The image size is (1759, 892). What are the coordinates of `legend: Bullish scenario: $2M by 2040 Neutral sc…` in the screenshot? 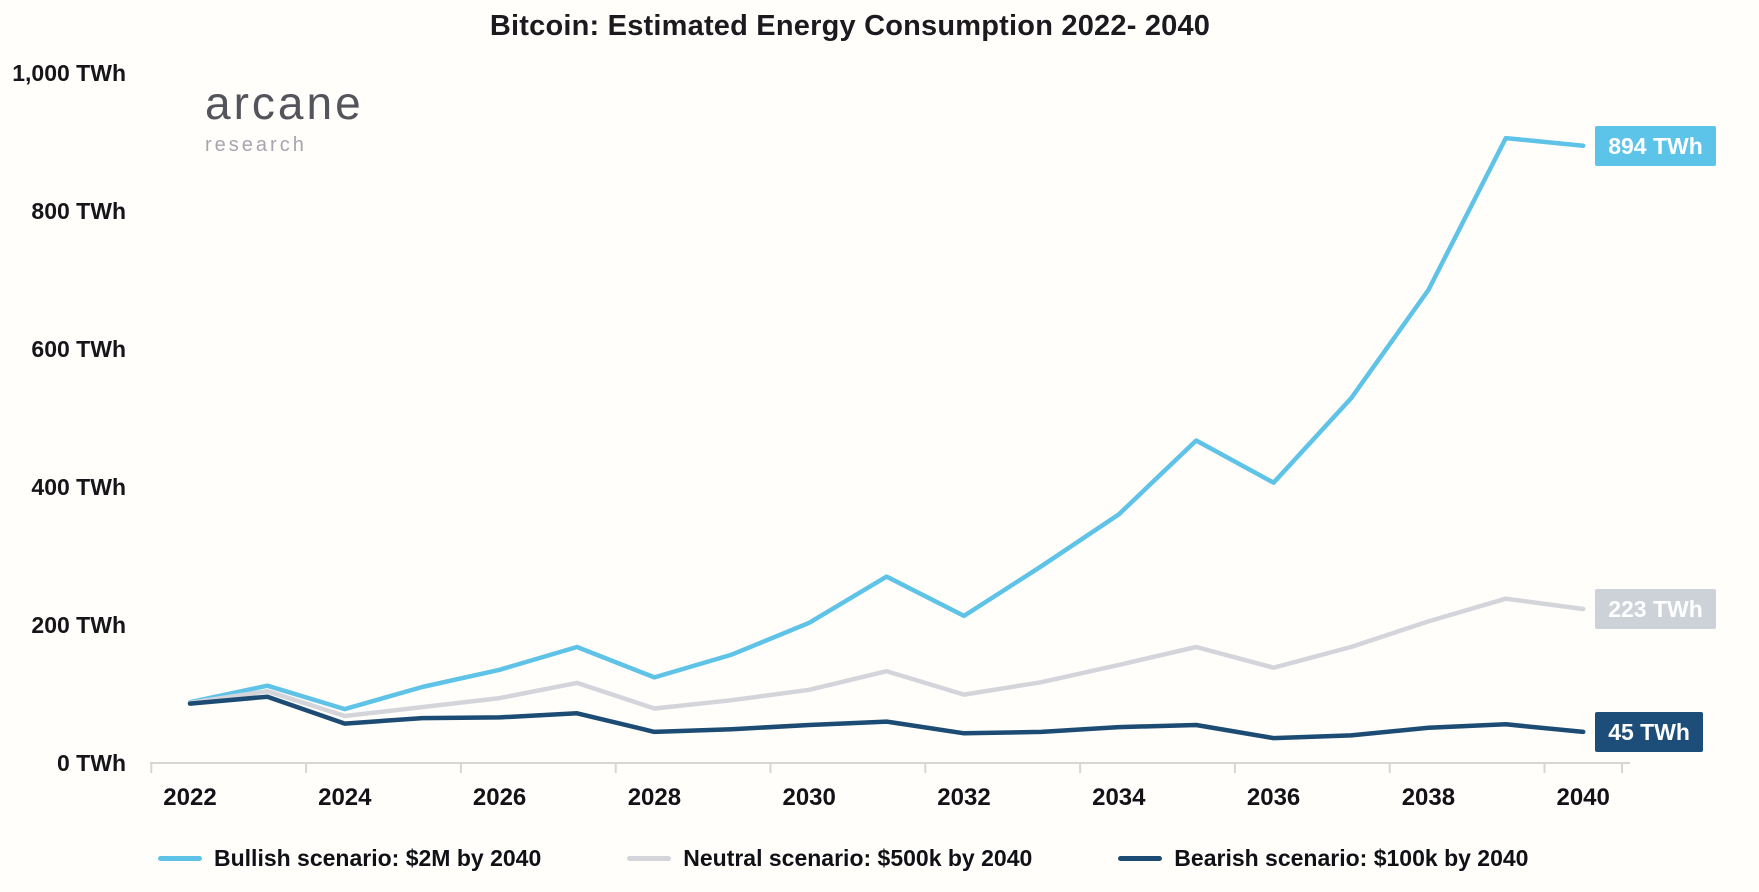 It's located at (843, 858).